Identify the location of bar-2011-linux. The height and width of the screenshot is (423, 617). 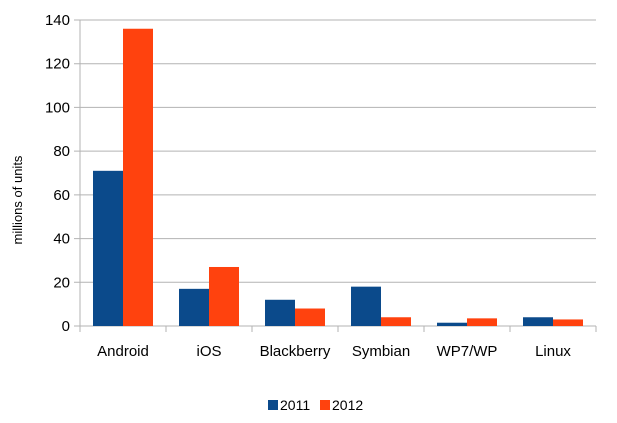
(538, 321).